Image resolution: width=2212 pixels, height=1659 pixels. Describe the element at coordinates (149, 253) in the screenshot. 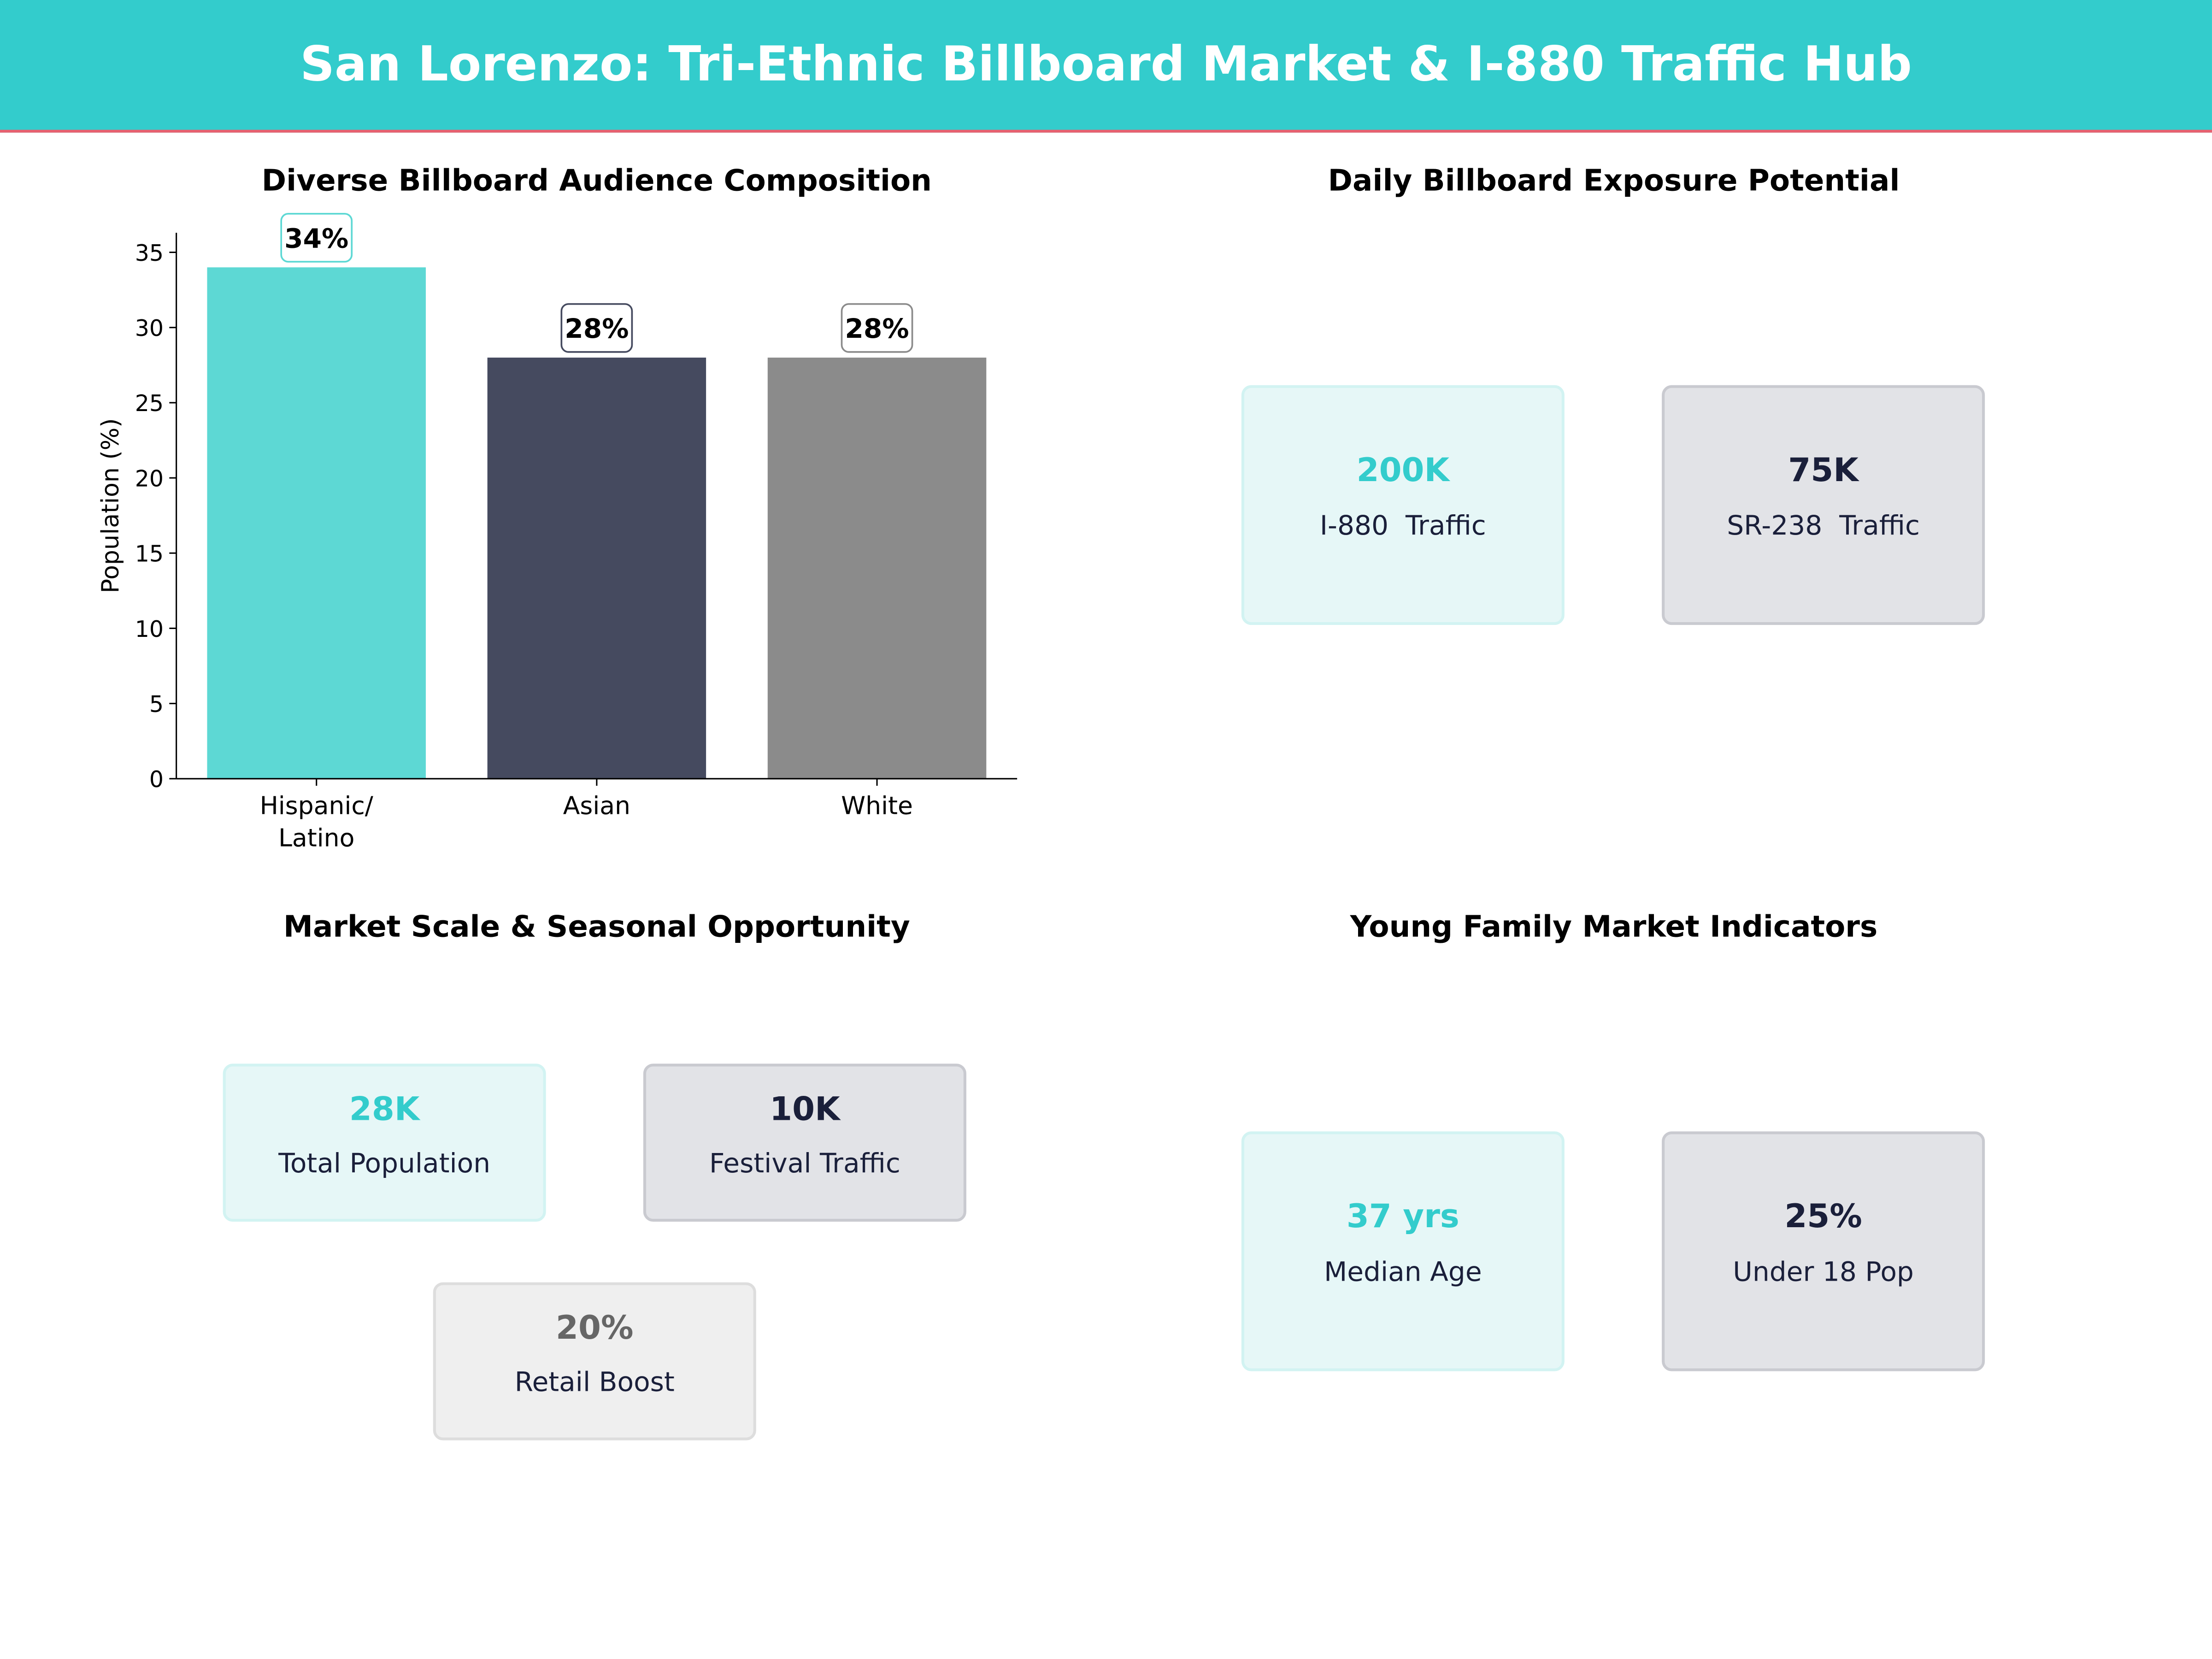

I see `y-tick-label: 35` at that location.